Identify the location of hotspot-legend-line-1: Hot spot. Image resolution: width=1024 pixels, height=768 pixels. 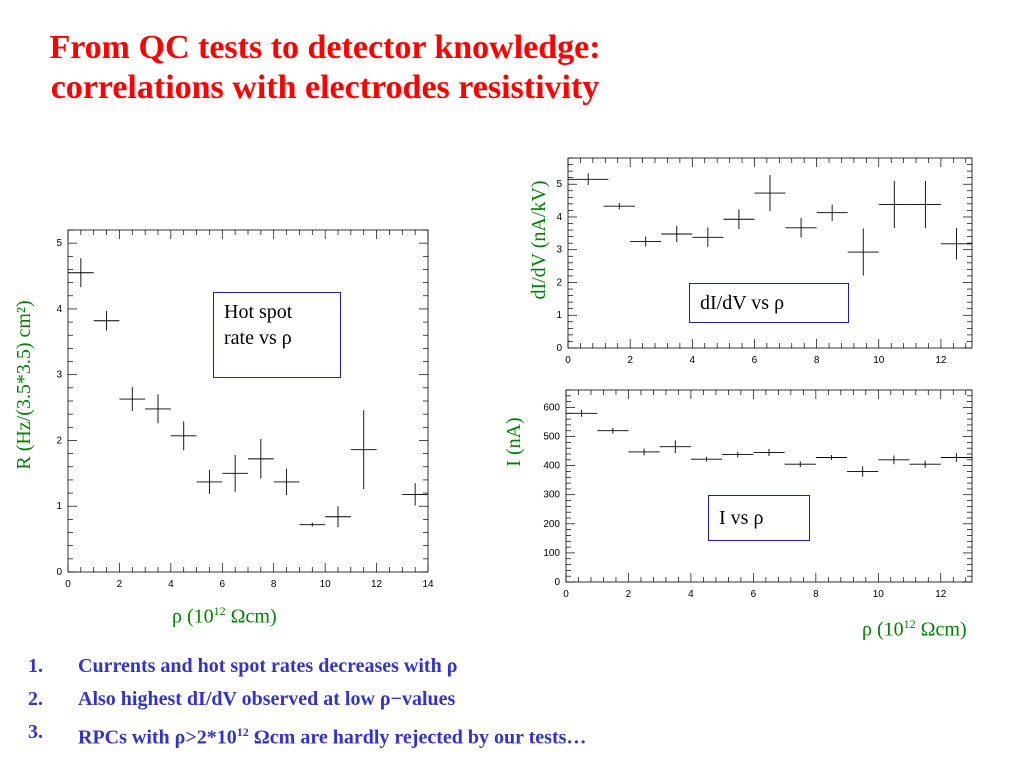
(258, 312).